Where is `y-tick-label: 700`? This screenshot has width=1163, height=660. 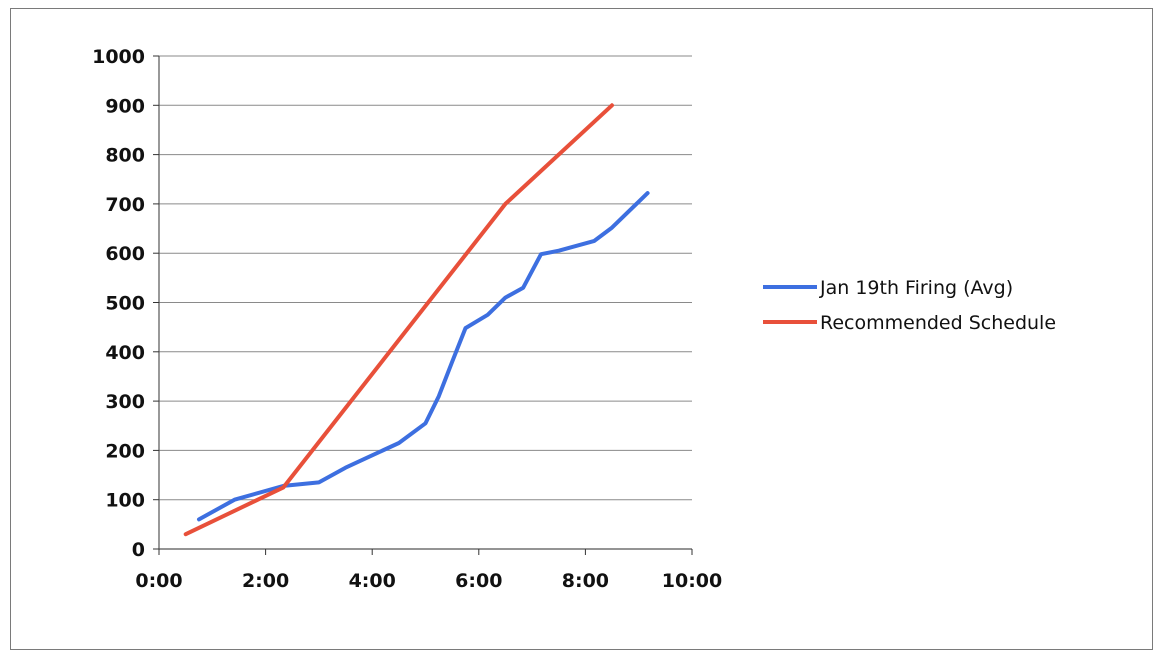 y-tick-label: 700 is located at coordinates (125, 205).